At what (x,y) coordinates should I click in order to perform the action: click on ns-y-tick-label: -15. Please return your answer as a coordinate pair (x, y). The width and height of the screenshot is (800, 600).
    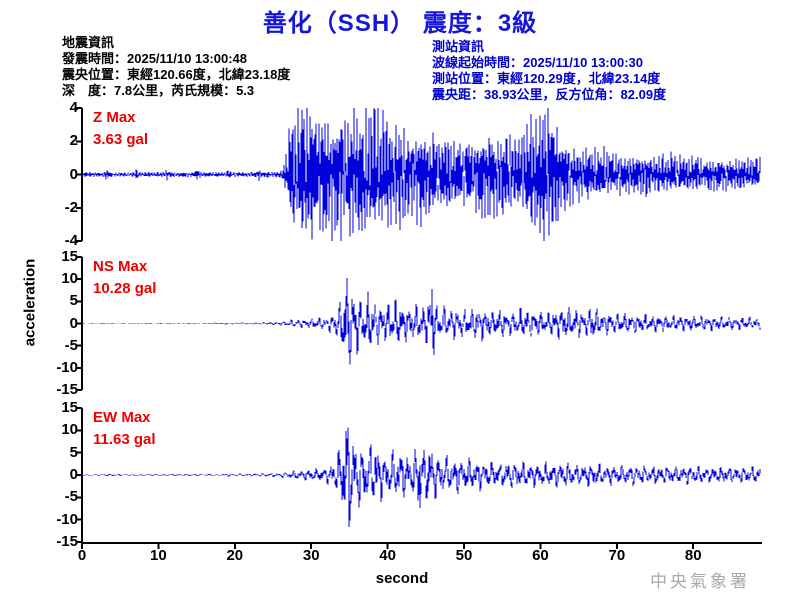
    Looking at the image, I should click on (67, 389).